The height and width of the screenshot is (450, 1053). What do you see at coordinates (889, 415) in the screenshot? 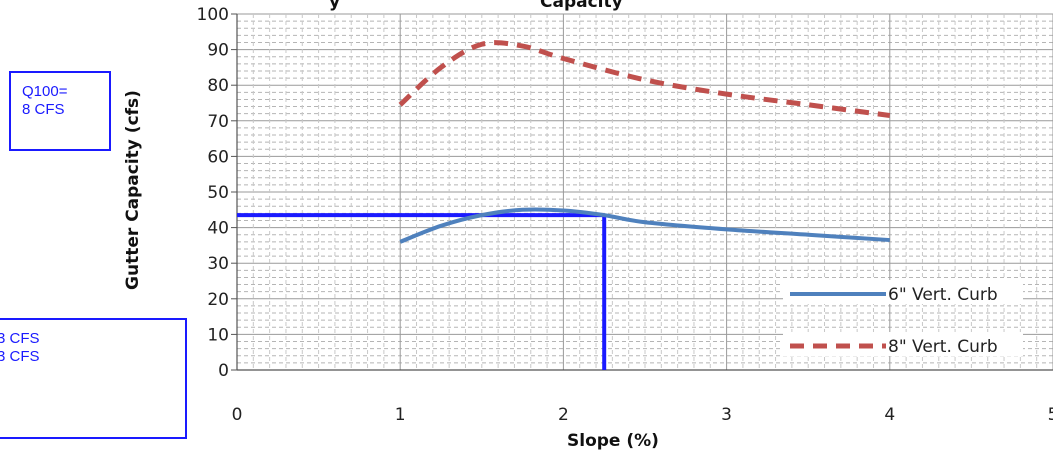
I see `x-tick-label: 4` at bounding box center [889, 415].